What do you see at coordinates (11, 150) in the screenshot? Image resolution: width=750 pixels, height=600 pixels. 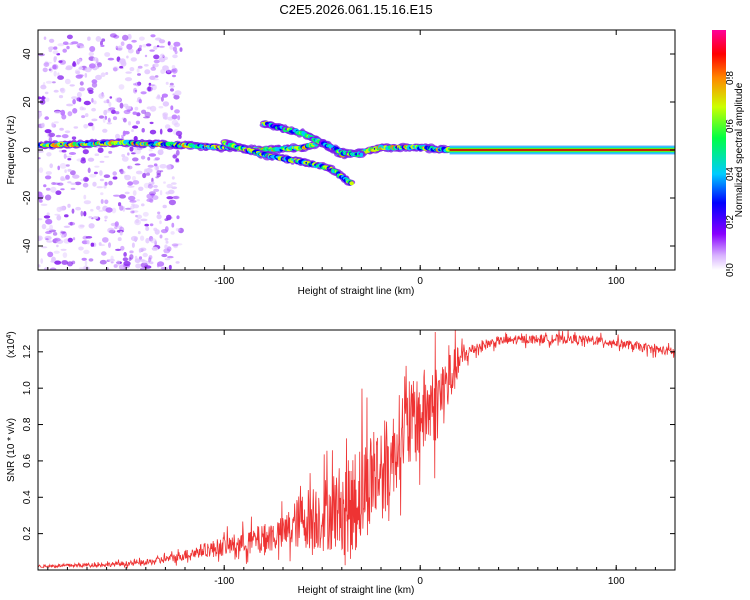 I see `spectrogram-y-label: Frequency (Hz)` at bounding box center [11, 150].